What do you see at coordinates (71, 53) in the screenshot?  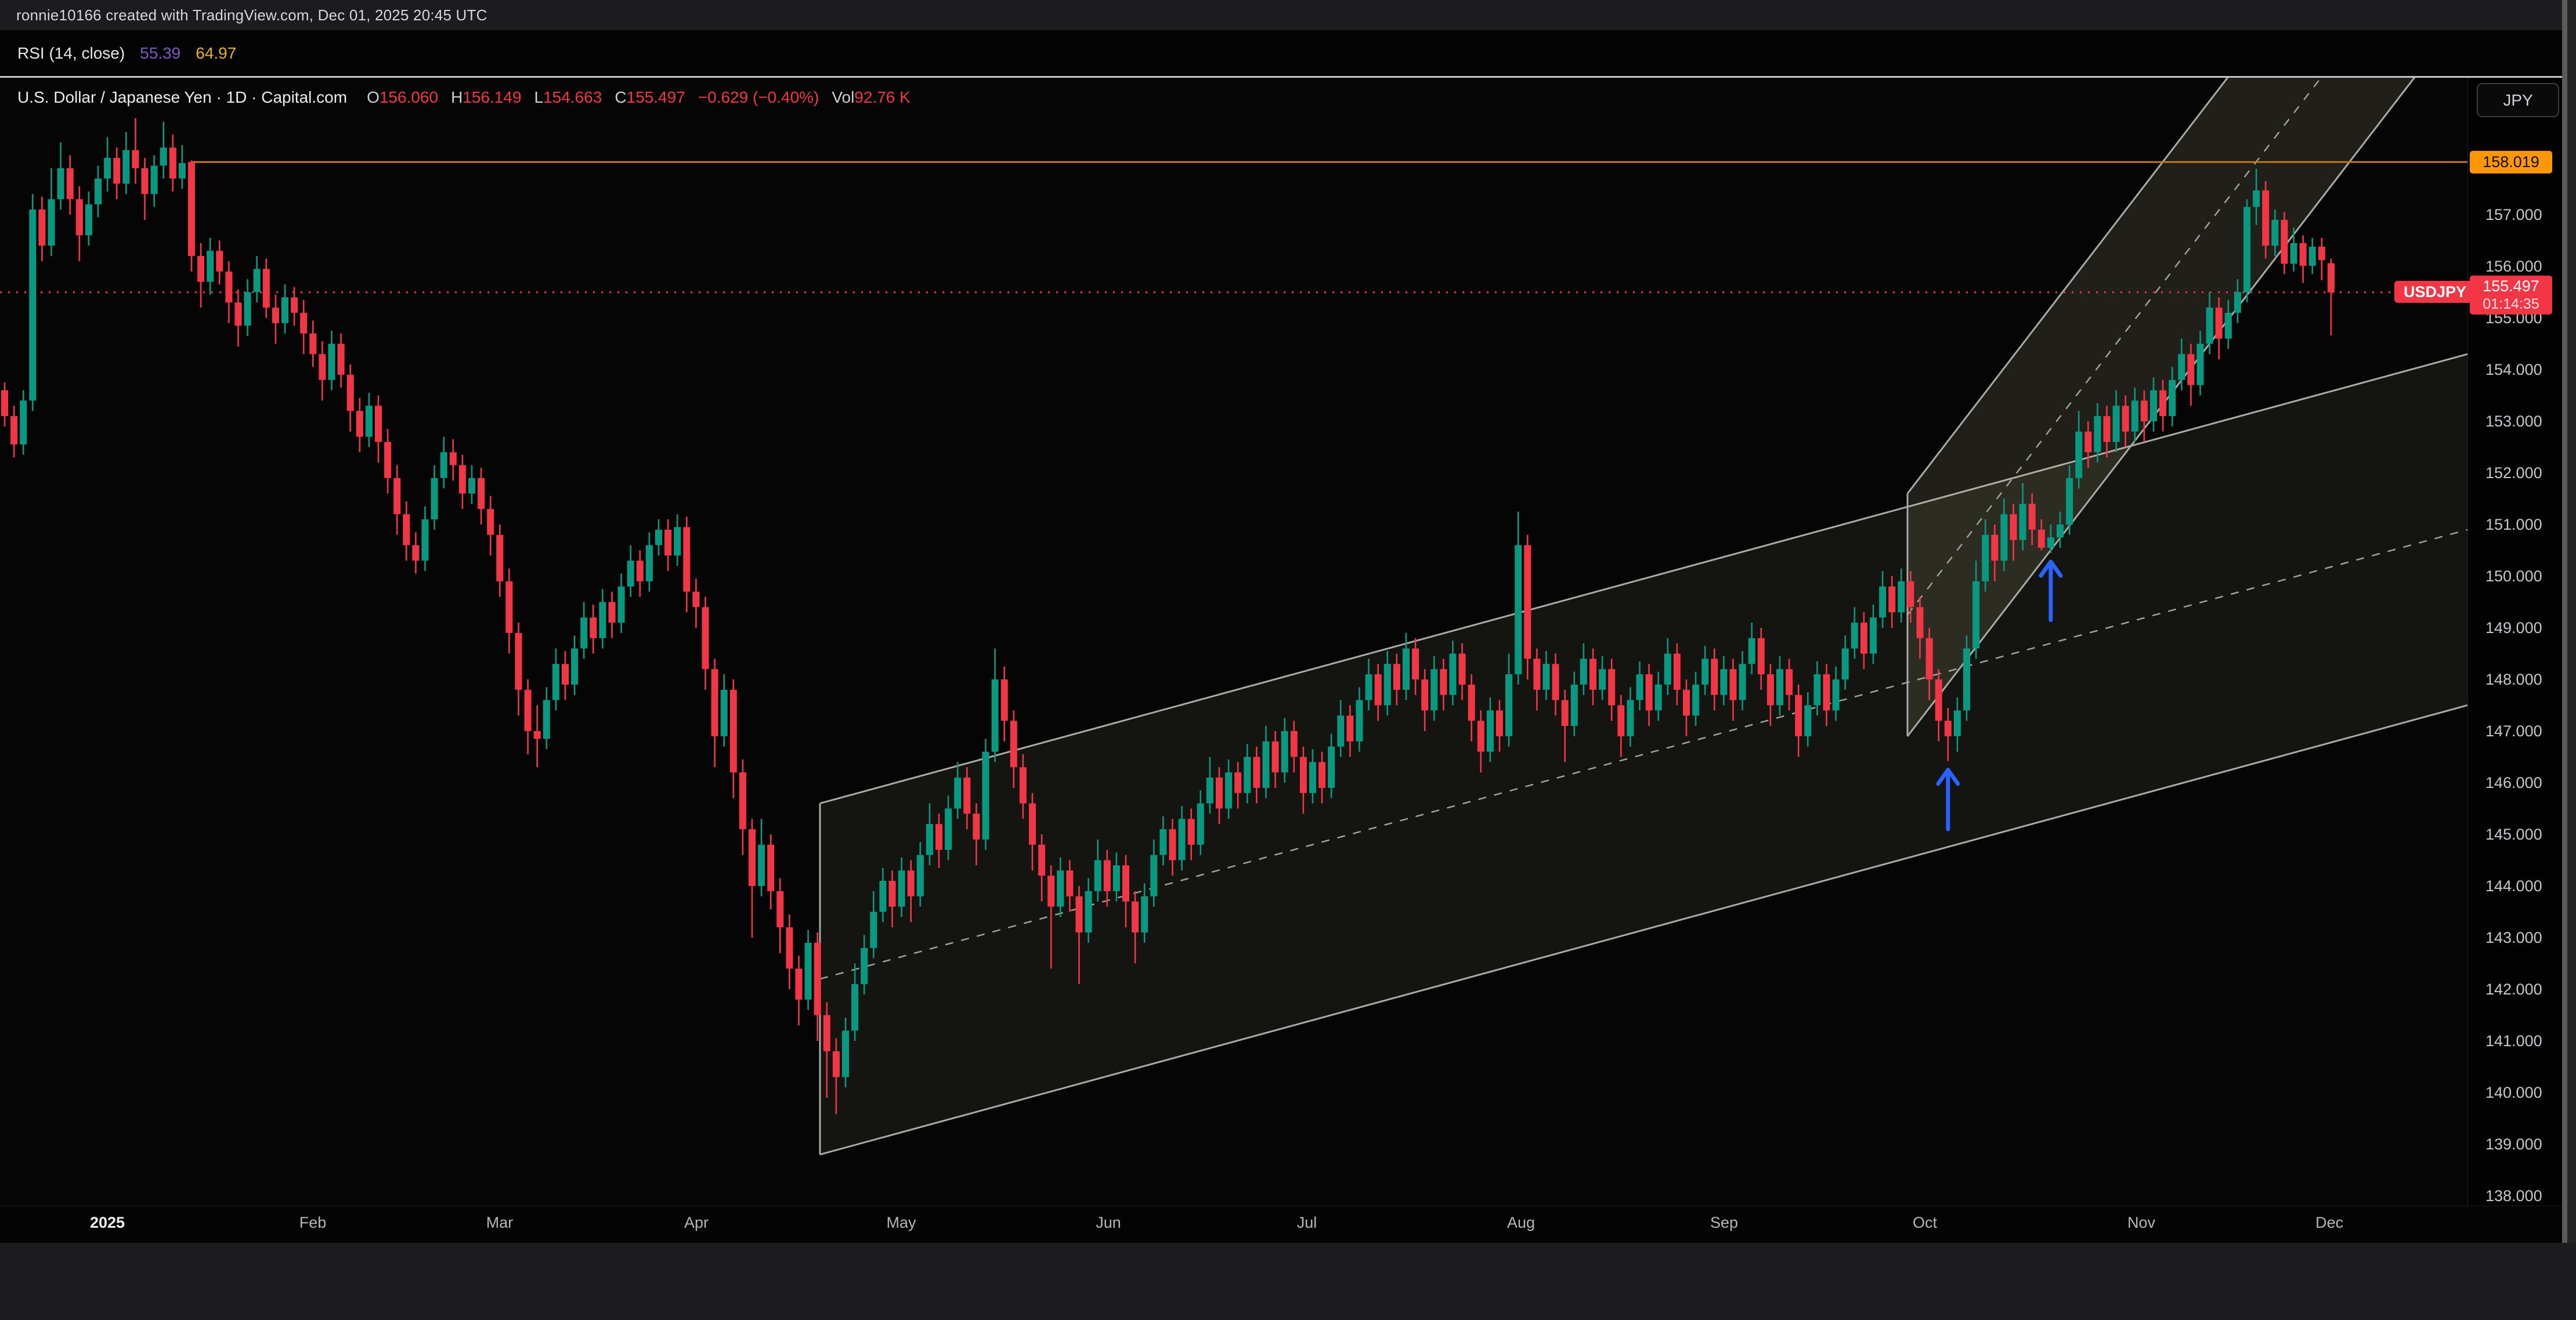 I see `rsi-indicator-label: RSI (14, close)` at bounding box center [71, 53].